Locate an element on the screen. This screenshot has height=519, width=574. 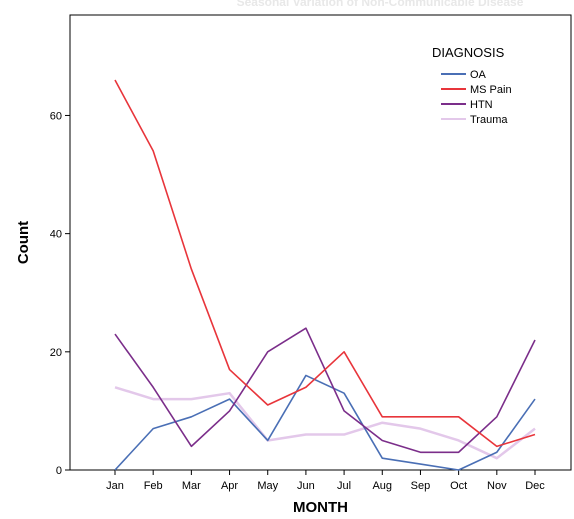
legend: DIAGNOSIS OA MS Pain HTN Trauma is located at coordinates (472, 85).